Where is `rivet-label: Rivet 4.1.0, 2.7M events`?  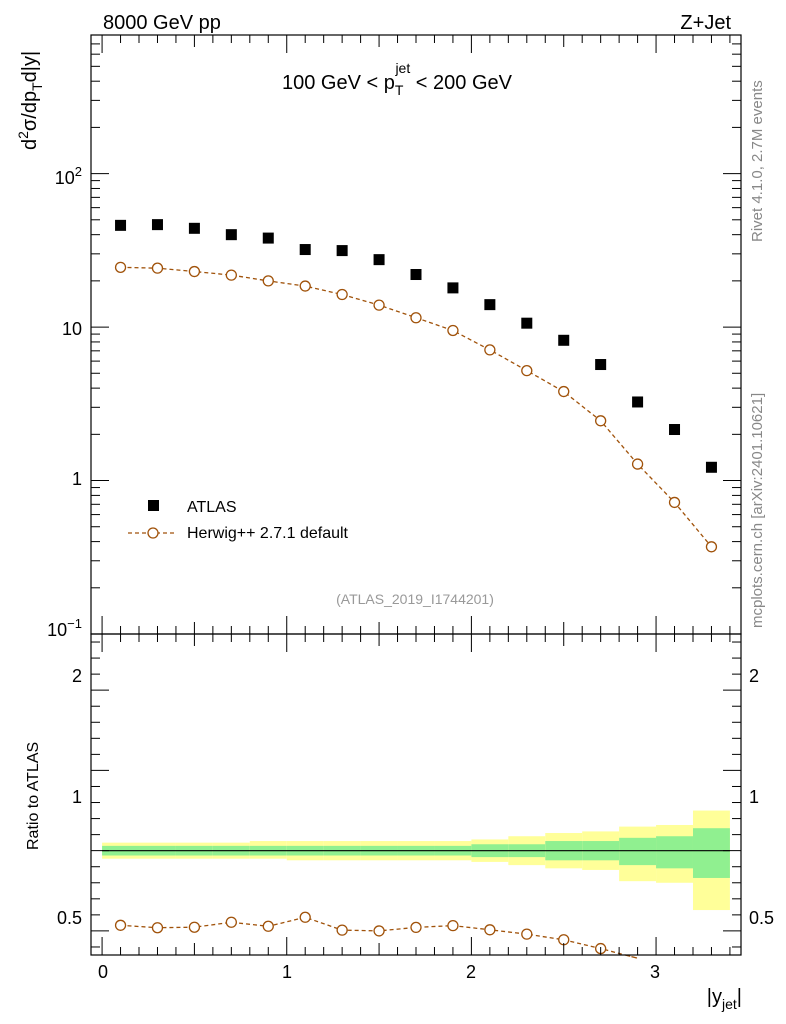 rivet-label: Rivet 4.1.0, 2.7M events is located at coordinates (757, 161).